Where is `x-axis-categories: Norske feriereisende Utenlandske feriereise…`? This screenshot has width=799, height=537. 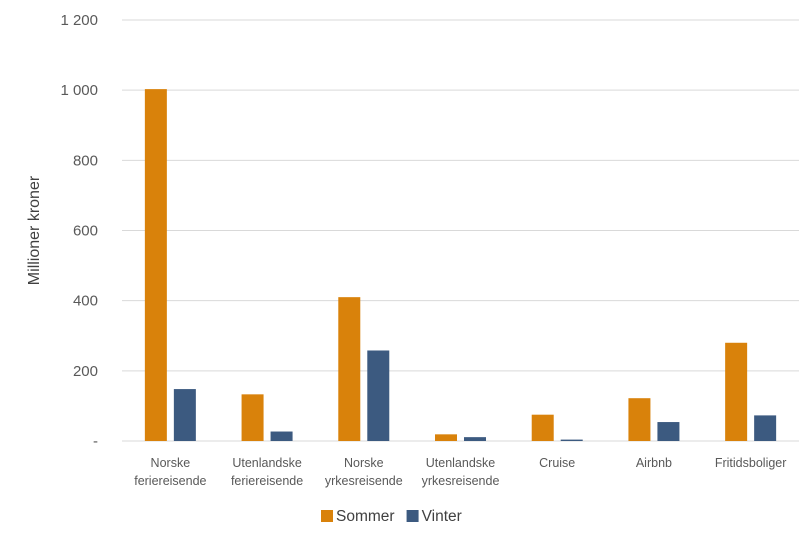
x-axis-categories: Norske feriereisende Utenlandske feriereise… is located at coordinates (460, 472).